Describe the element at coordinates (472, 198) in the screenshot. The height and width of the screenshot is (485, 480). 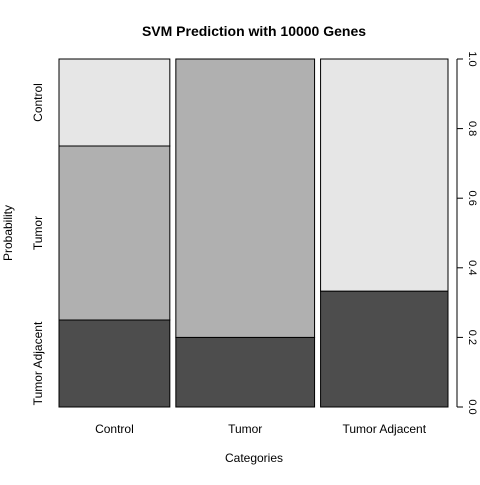
I see `right-axis-tick-label: 0.6` at that location.